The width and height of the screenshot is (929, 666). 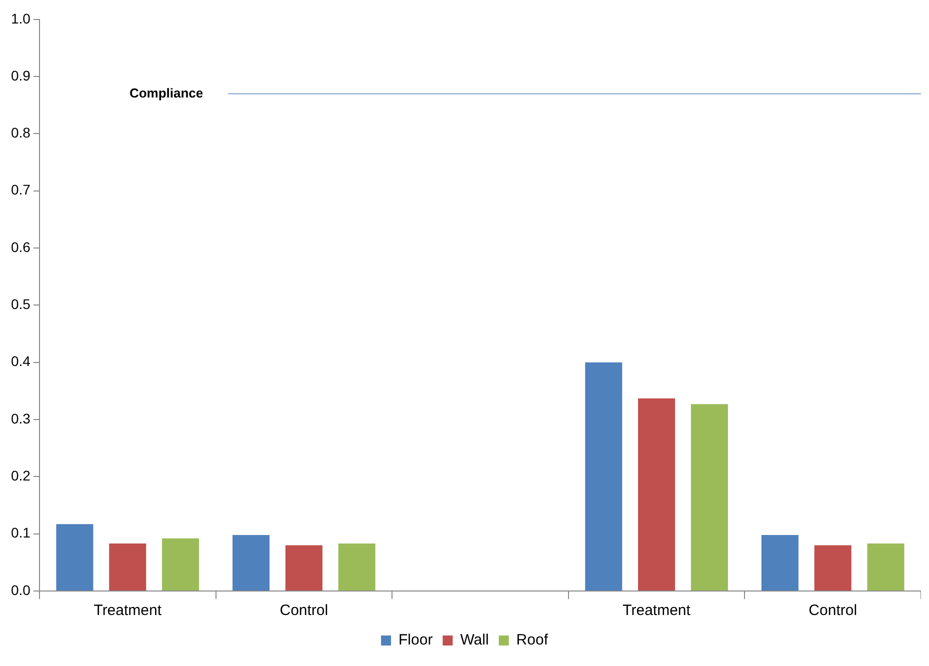 I want to click on y-tick-label: 0.3, so click(x=20, y=418).